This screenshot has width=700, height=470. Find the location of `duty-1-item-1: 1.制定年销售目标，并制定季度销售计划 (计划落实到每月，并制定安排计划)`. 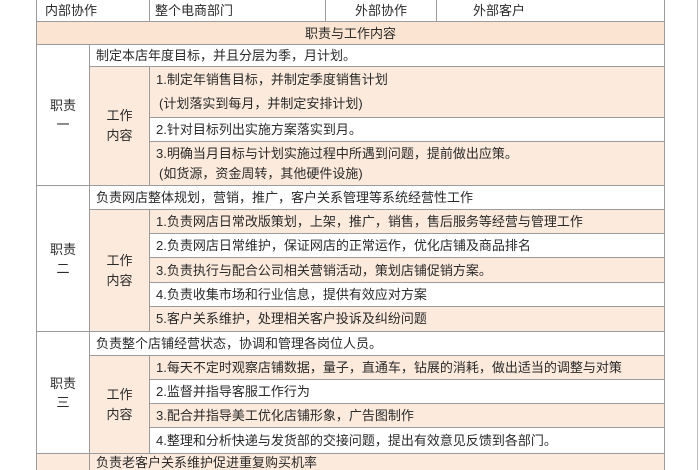

duty-1-item-1: 1.制定年销售目标，并制定季度销售计划 (计划落实到每月，并制定安排计划) is located at coordinates (407, 92).